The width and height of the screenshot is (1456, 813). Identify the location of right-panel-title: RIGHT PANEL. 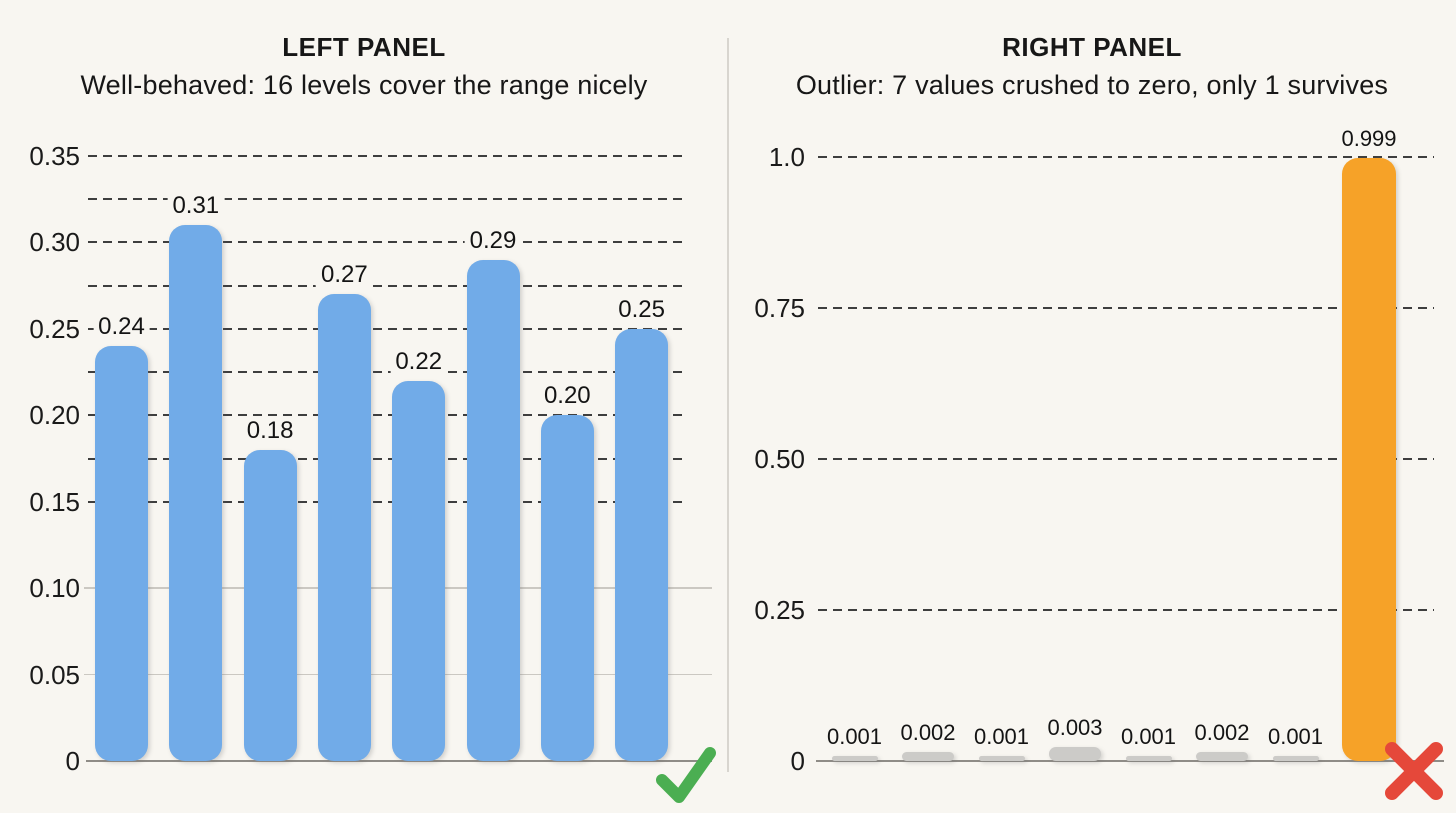
(1092, 47).